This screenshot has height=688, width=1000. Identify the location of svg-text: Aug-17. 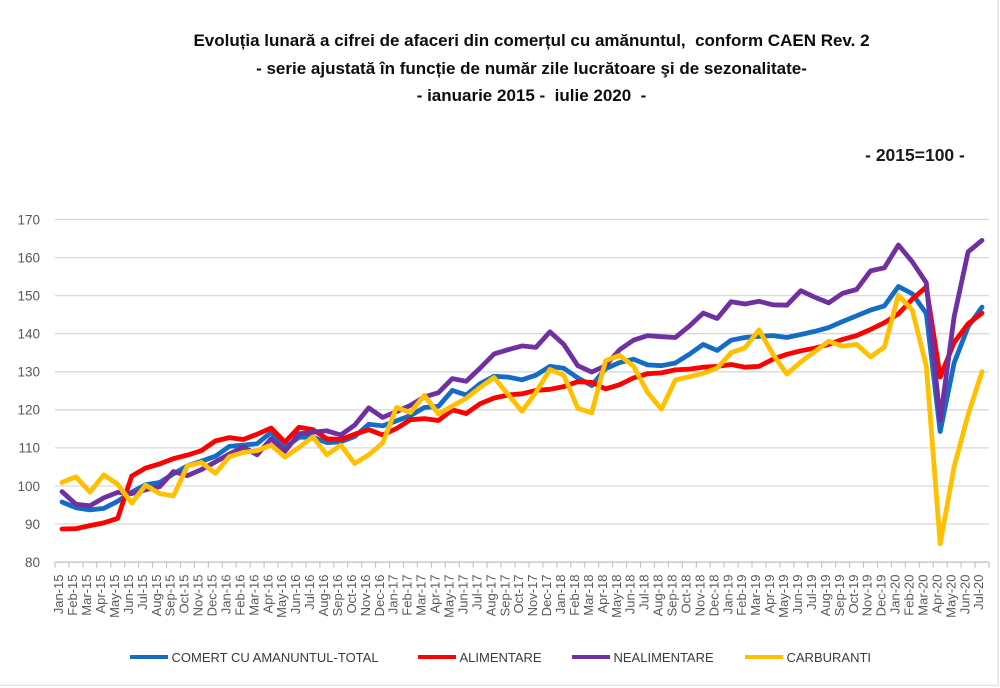
(490, 596).